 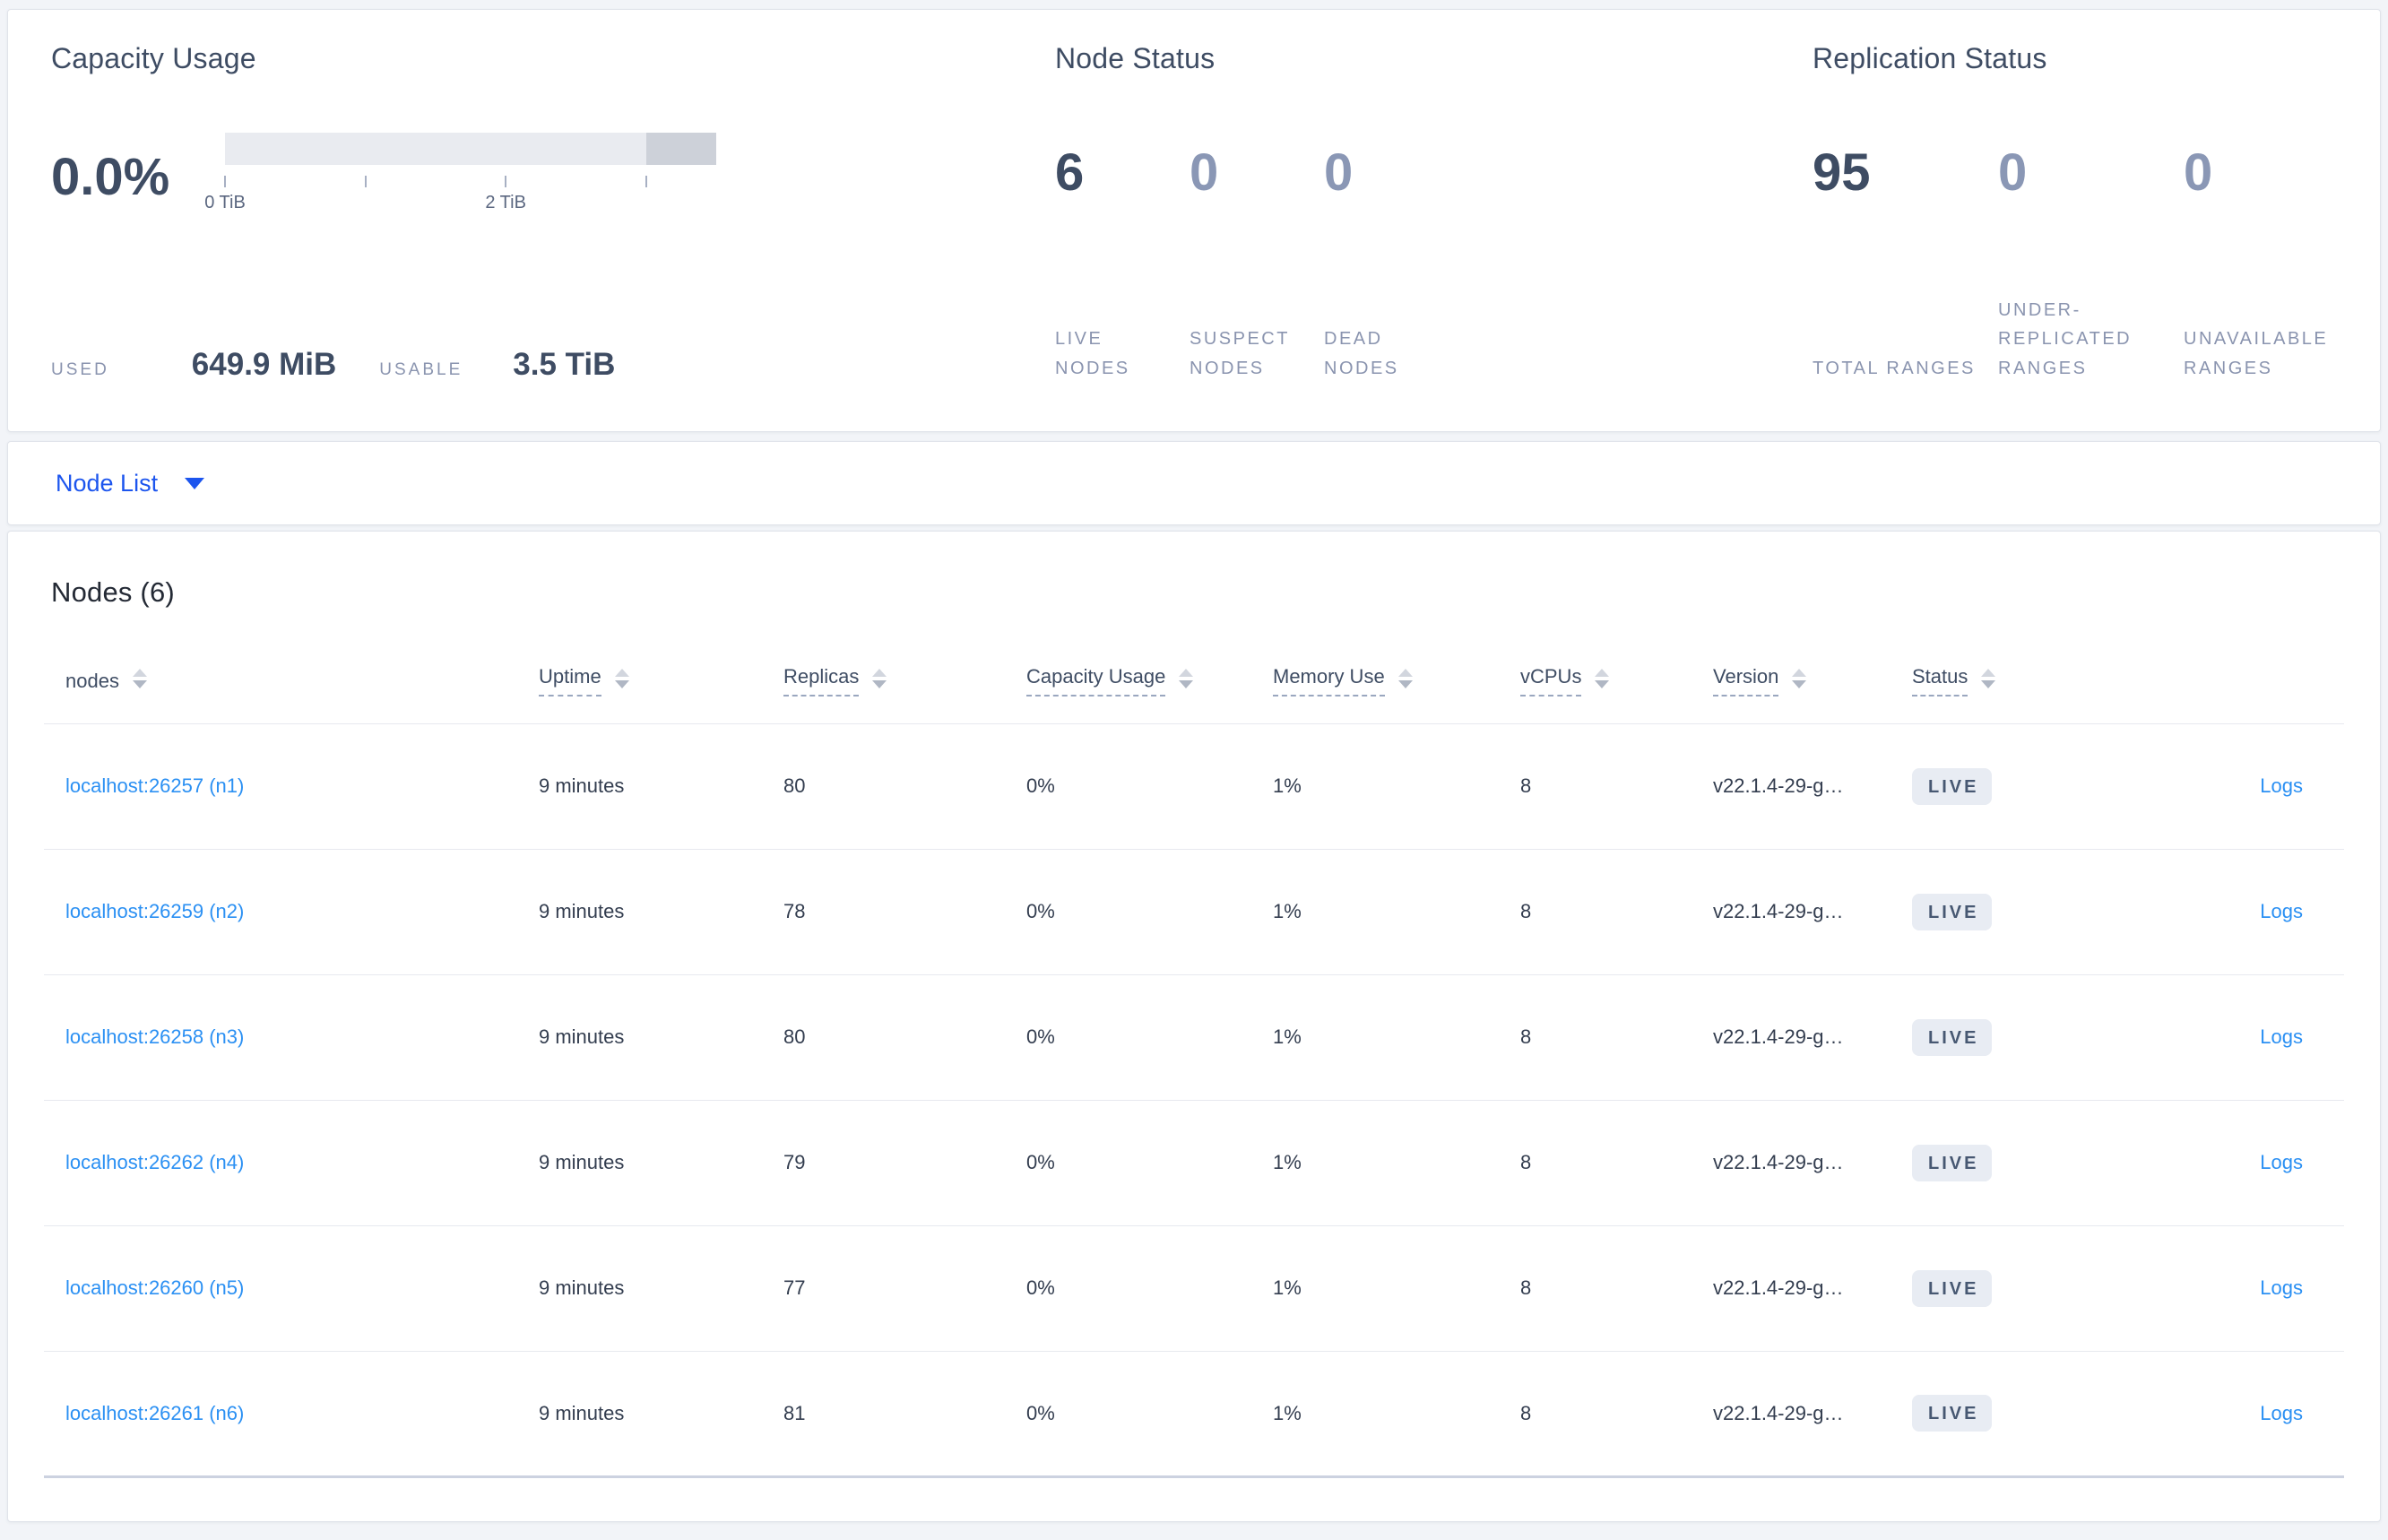 What do you see at coordinates (2256, 353) in the screenshot?
I see `unavailable-ranges-label: UNAVAILABLE RANGES` at bounding box center [2256, 353].